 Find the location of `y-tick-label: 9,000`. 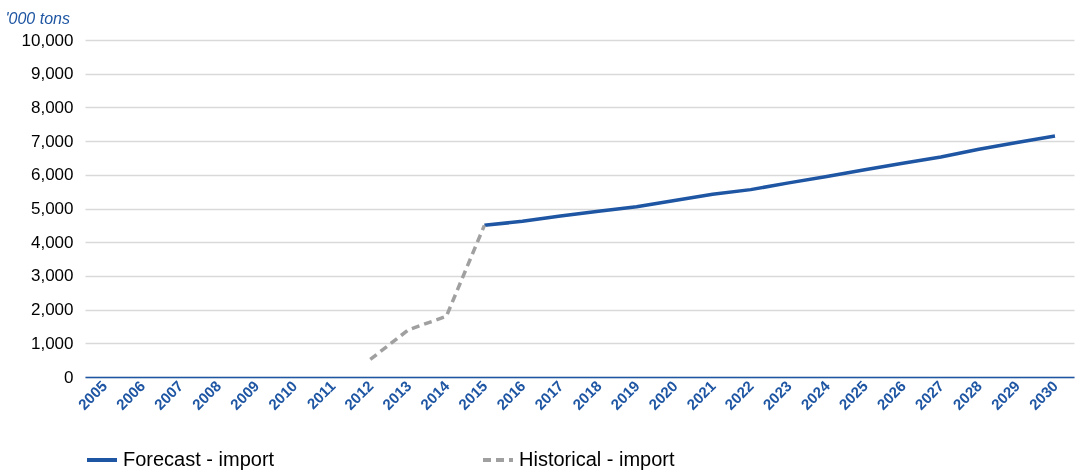

y-tick-label: 9,000 is located at coordinates (52, 74).